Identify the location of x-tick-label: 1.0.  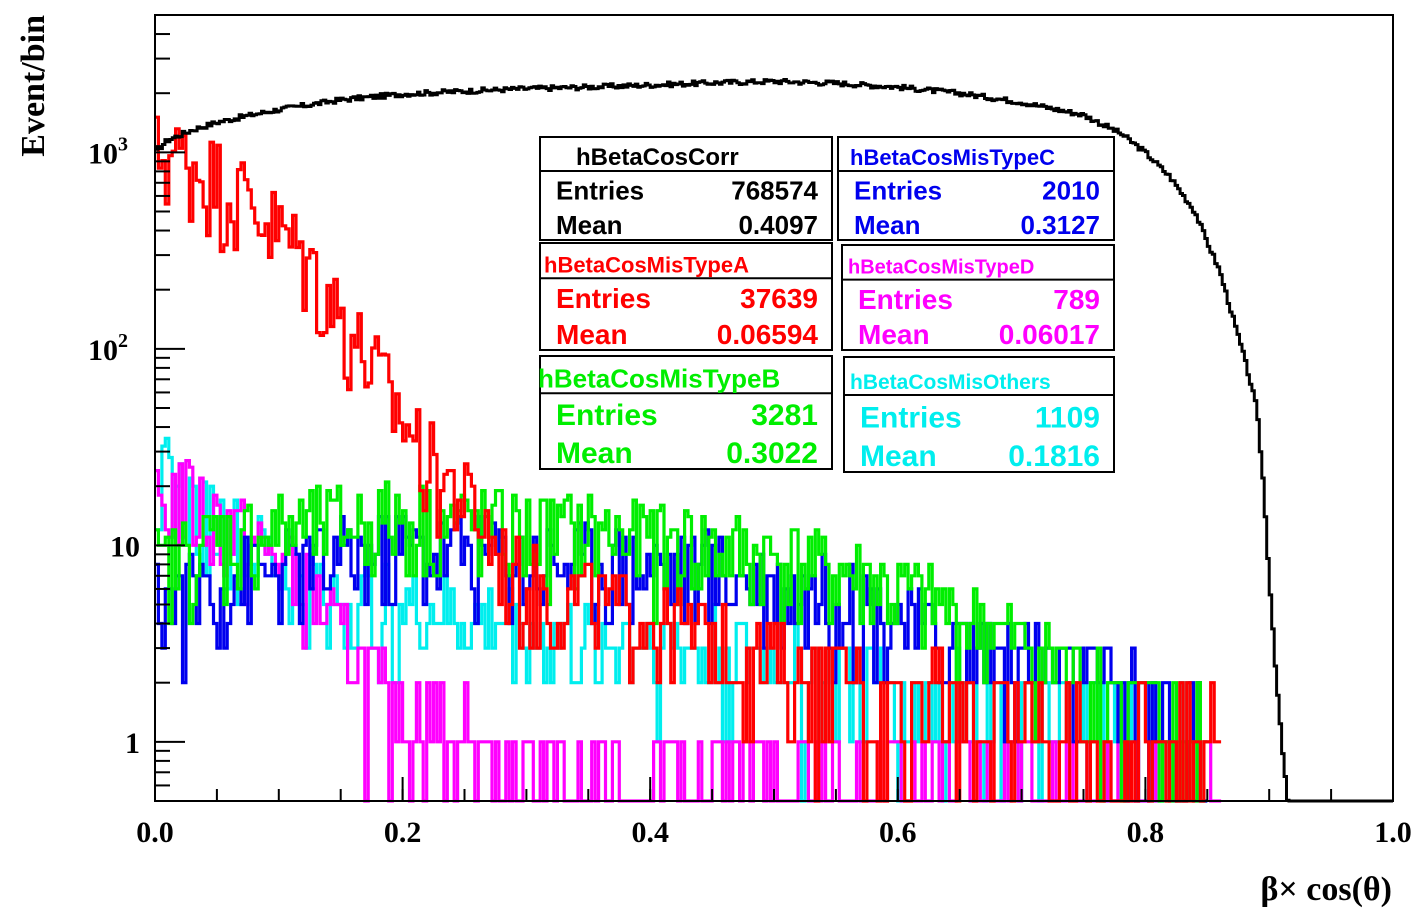
(1393, 832).